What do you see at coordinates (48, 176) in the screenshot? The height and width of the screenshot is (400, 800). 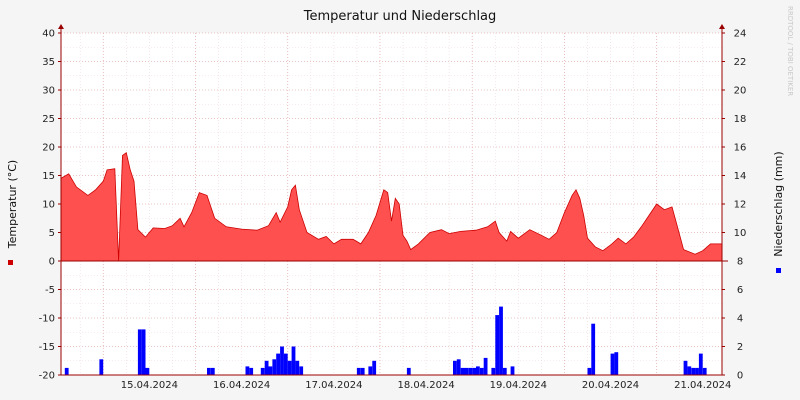 I see `left-tick-label: 15` at bounding box center [48, 176].